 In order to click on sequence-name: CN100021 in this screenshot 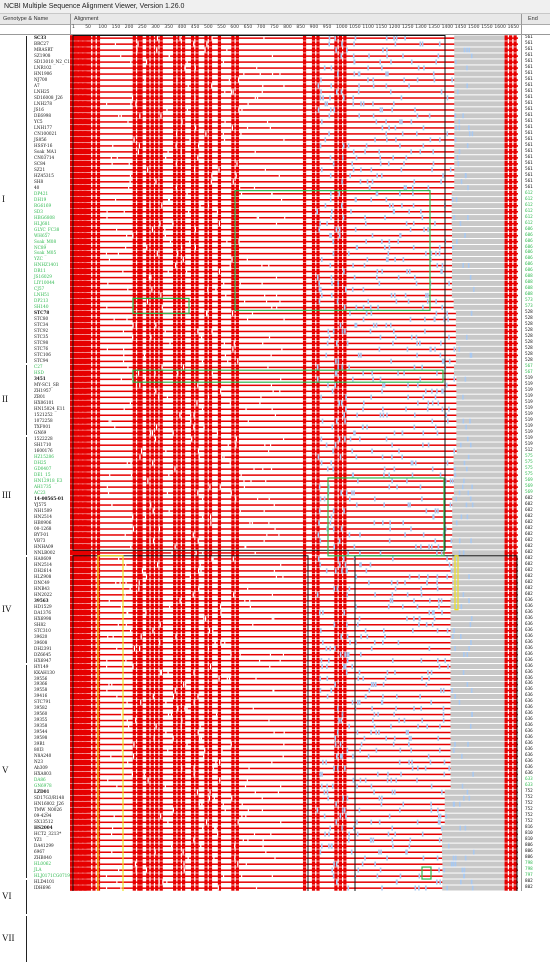, I will do `click(45, 133)`.